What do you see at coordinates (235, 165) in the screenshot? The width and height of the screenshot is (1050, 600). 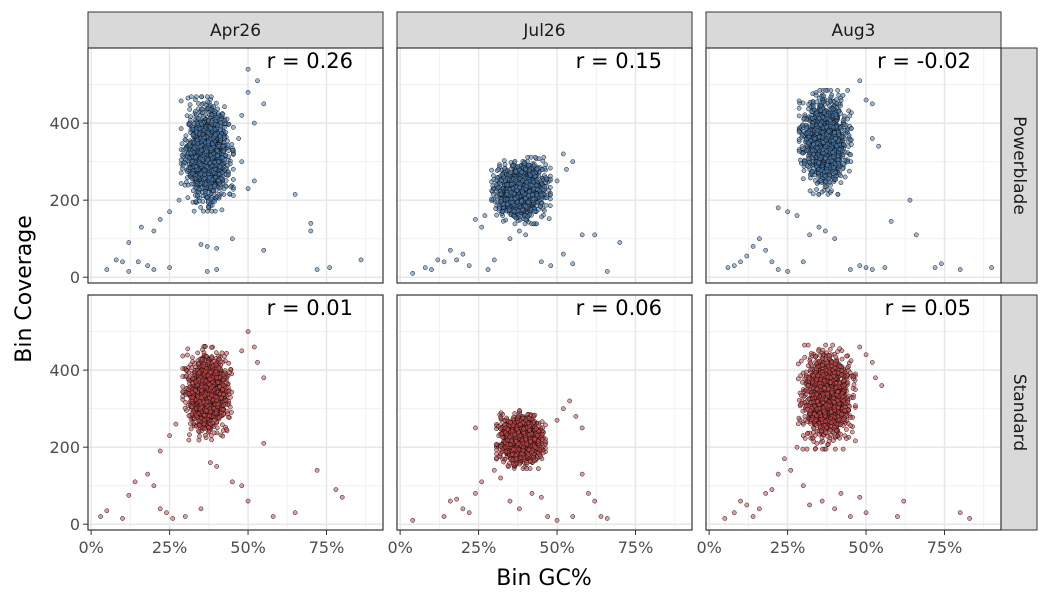 I see `panel-background` at bounding box center [235, 165].